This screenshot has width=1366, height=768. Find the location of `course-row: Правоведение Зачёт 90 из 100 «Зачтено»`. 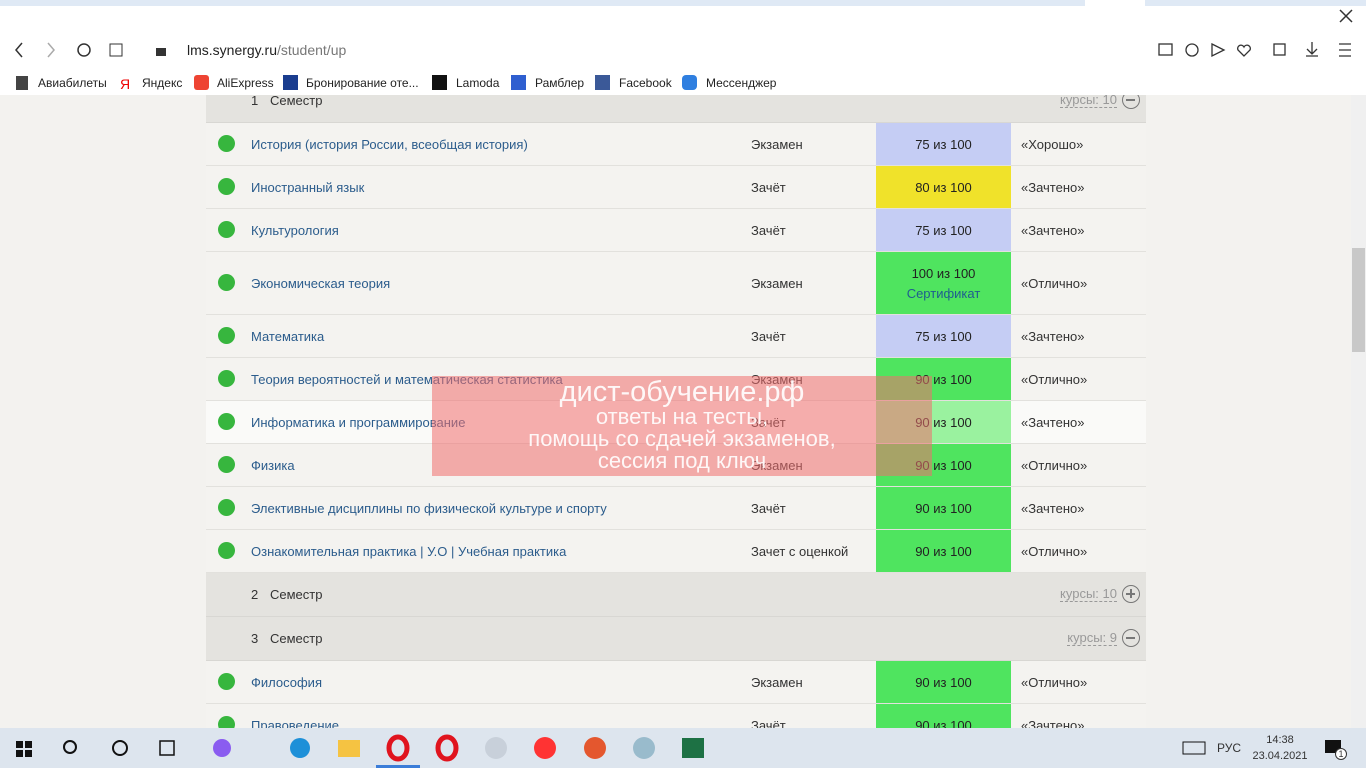

course-row: Правоведение Зачёт 90 из 100 «Зачтено» is located at coordinates (676, 716).